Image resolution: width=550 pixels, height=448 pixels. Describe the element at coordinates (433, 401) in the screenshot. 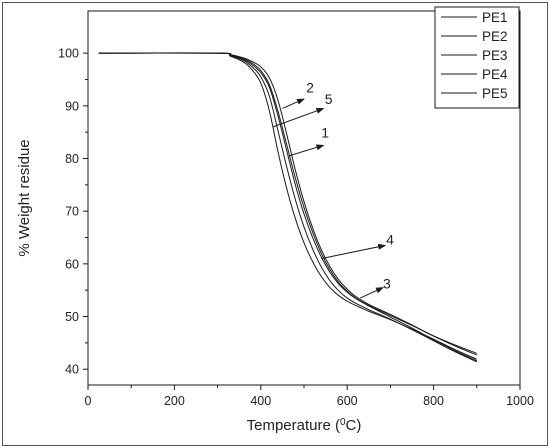

I see `x-tick-label: 800` at that location.